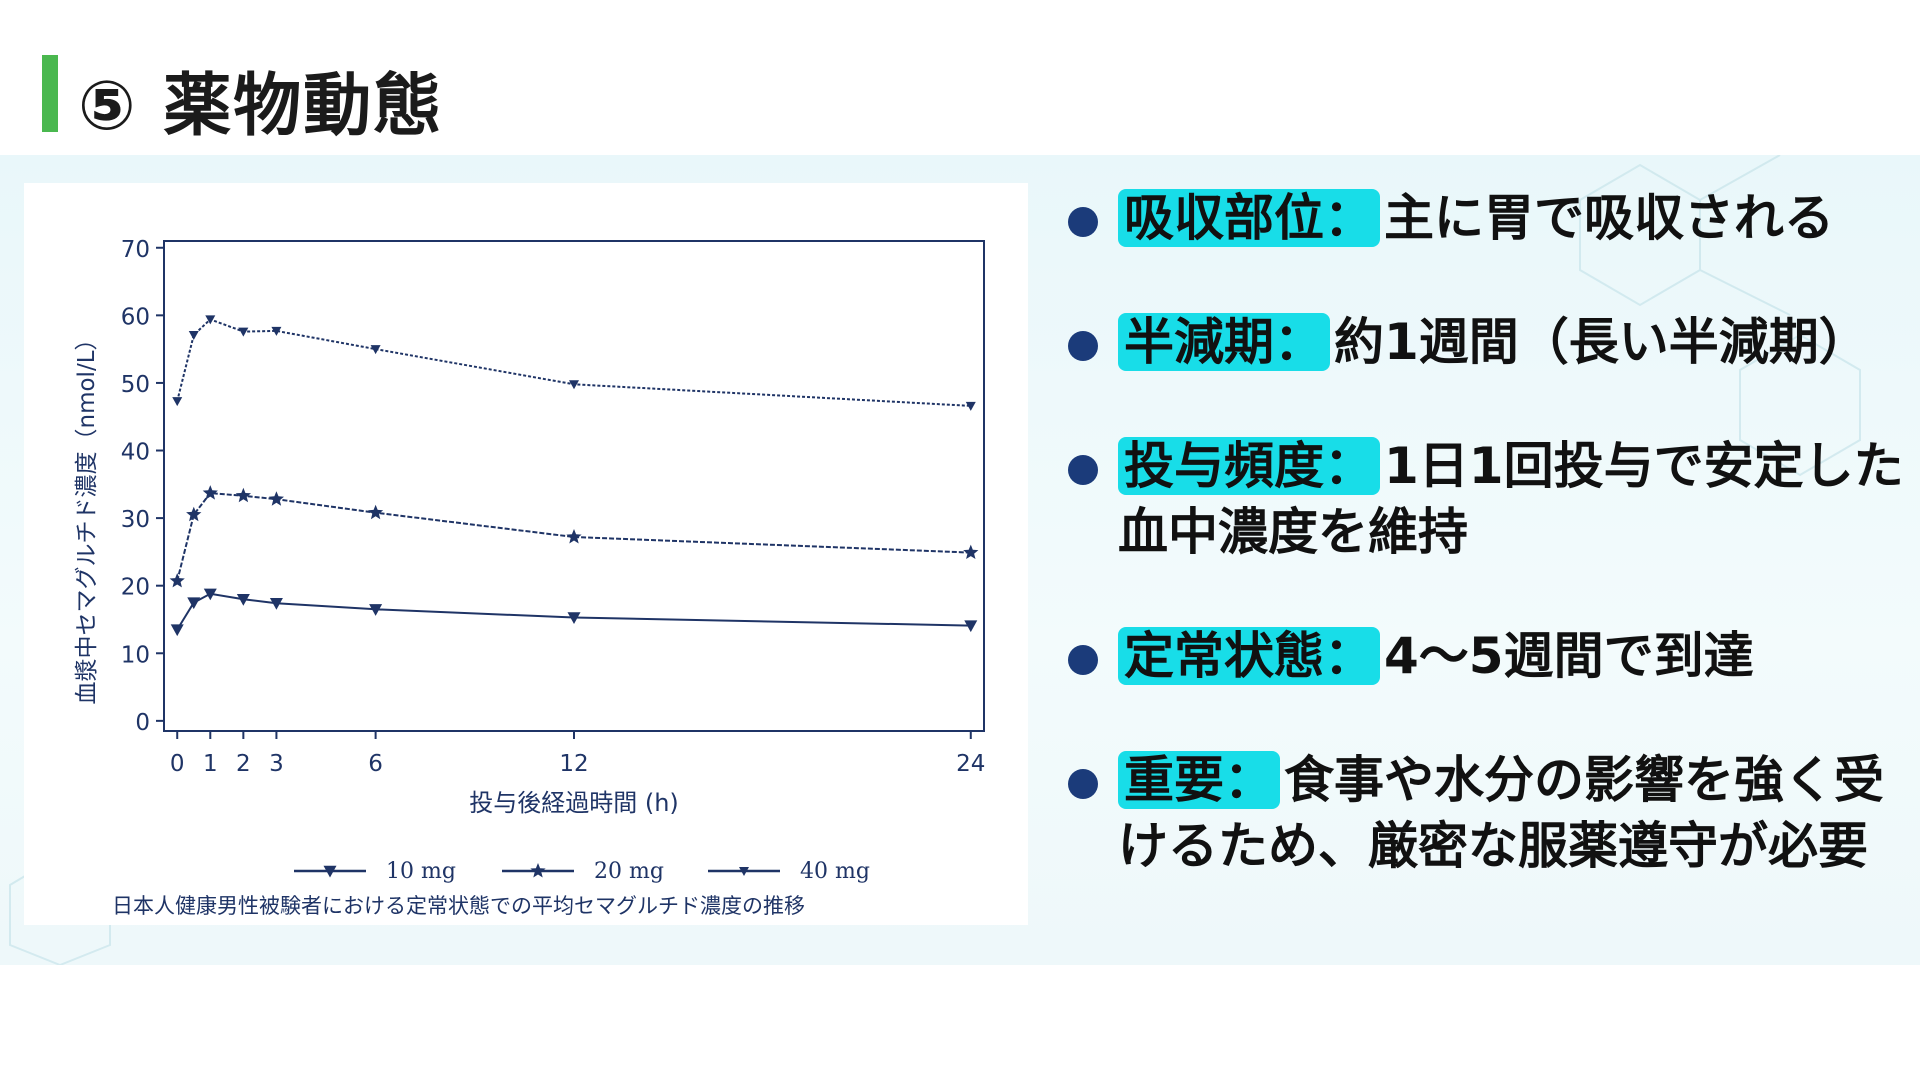  Describe the element at coordinates (135, 453) in the screenshot. I see `y-tick-label: 40` at that location.